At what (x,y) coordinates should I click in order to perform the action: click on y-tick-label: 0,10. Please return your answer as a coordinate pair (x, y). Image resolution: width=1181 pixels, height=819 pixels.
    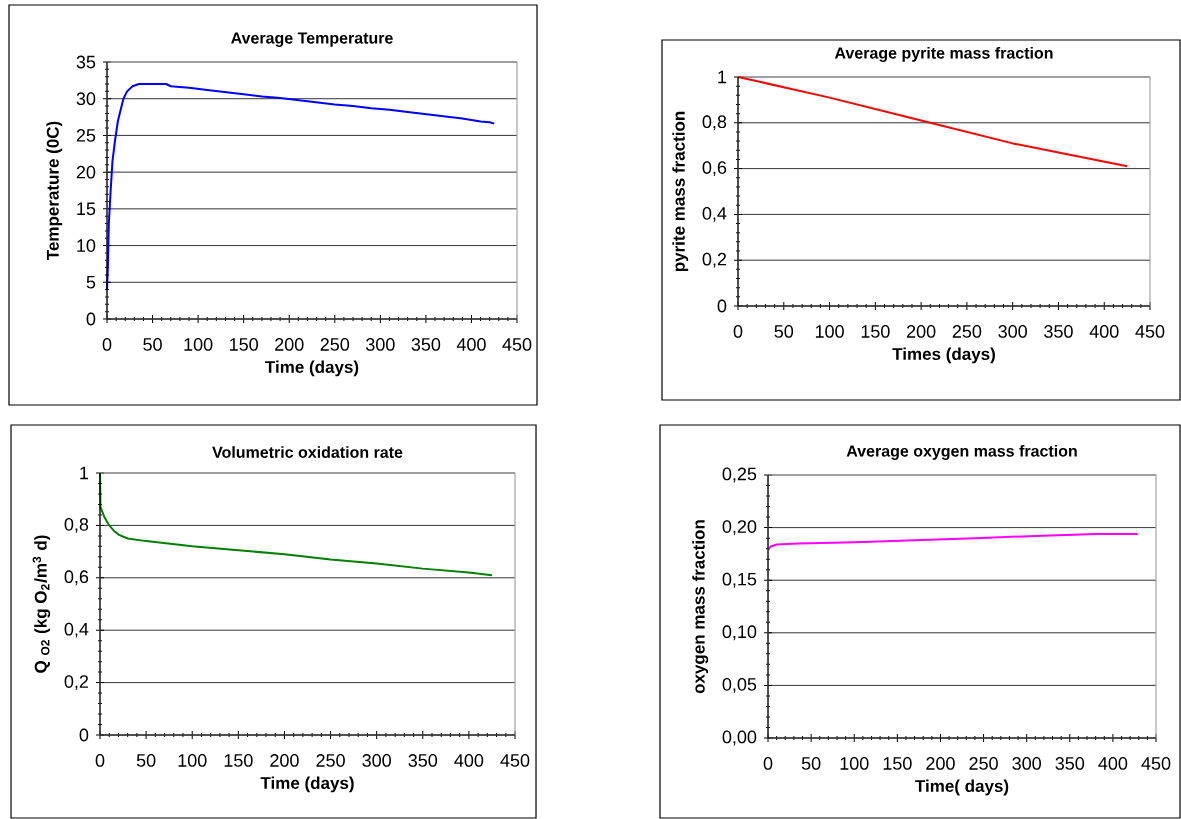
    Looking at the image, I should click on (739, 633).